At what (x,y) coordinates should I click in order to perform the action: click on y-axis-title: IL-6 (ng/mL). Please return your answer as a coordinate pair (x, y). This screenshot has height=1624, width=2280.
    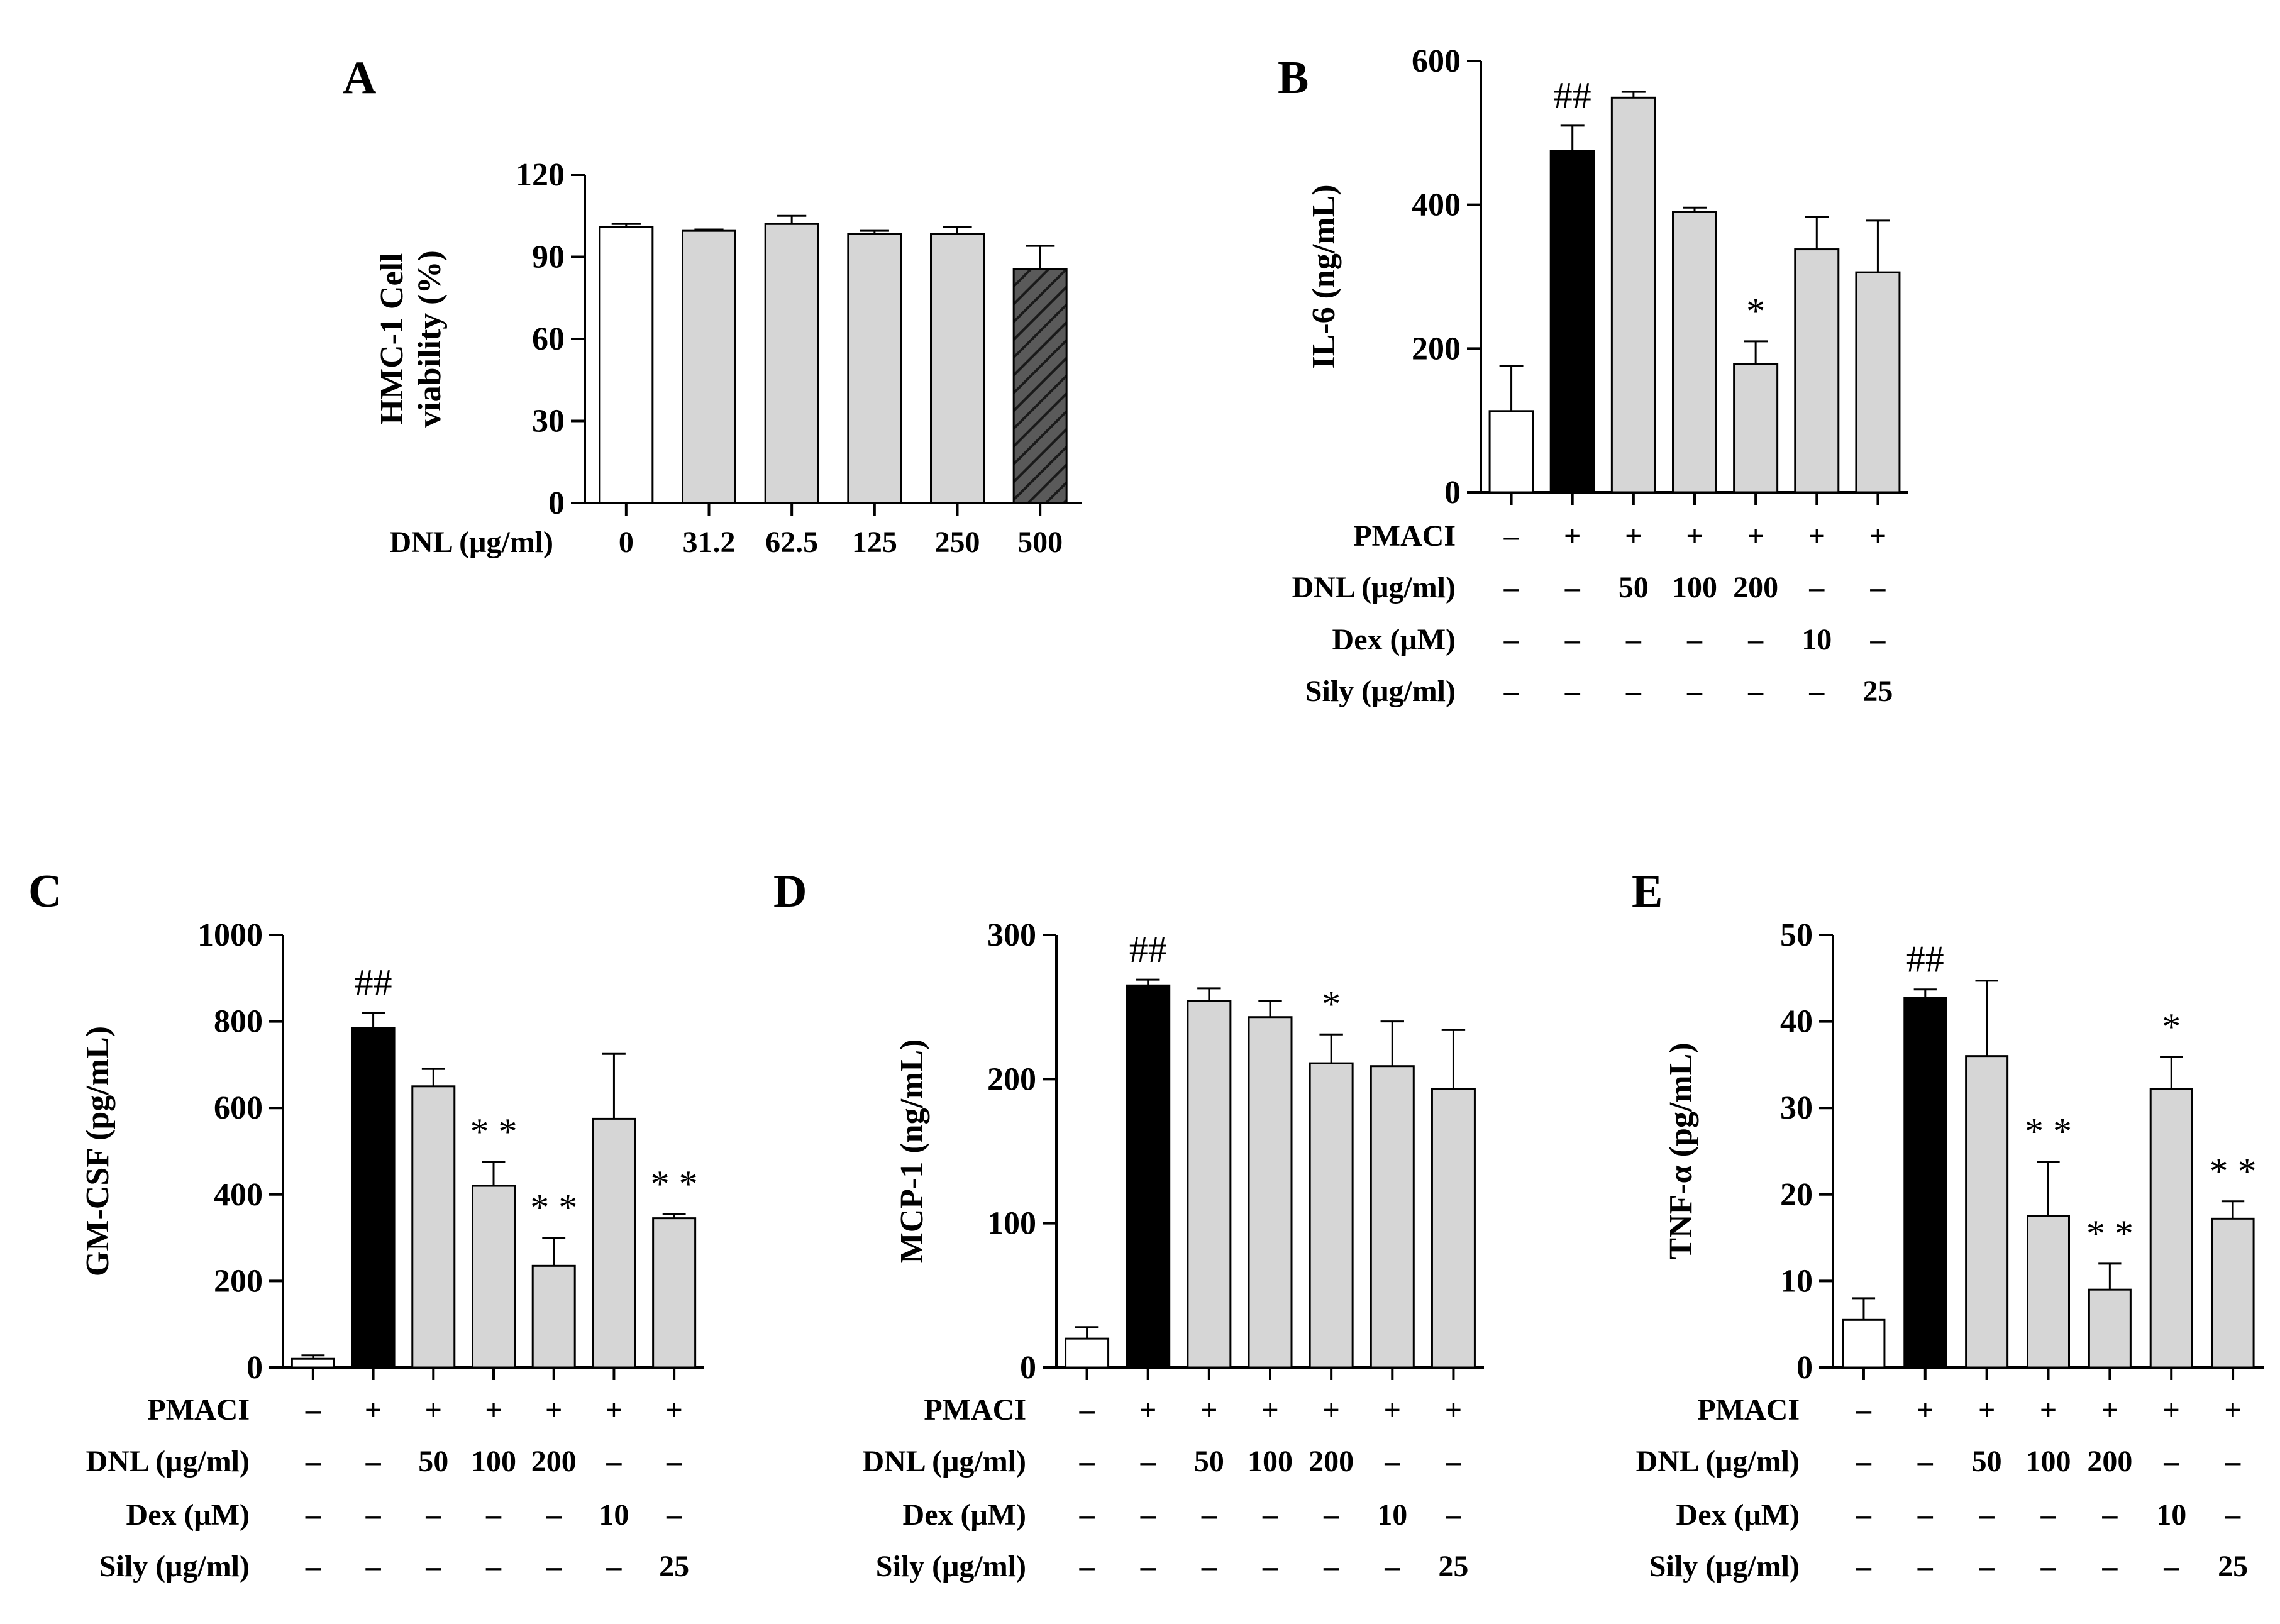
    Looking at the image, I should click on (1324, 276).